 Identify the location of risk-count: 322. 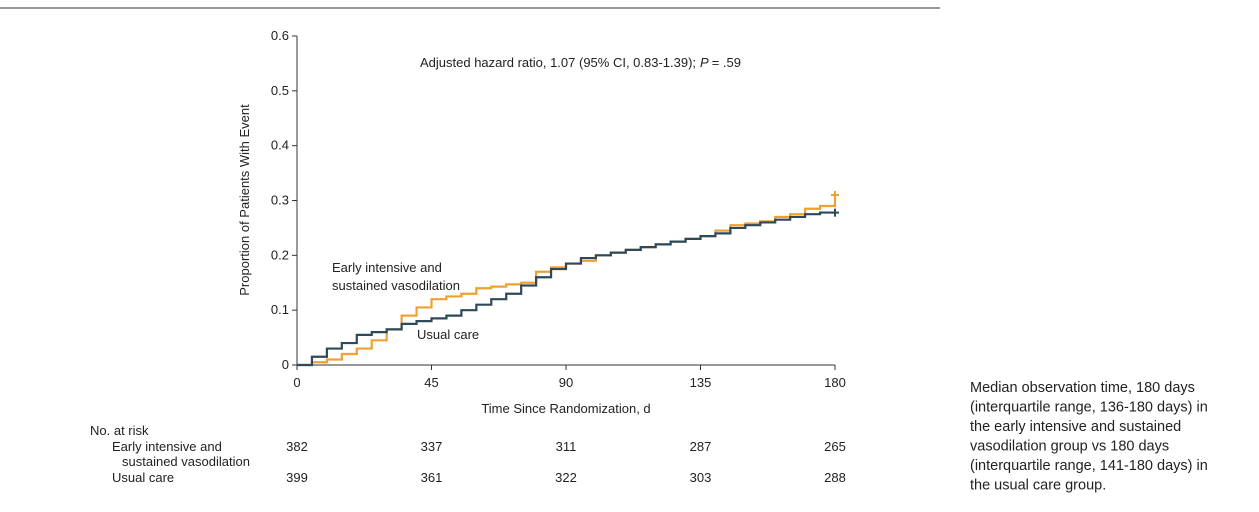
(566, 477).